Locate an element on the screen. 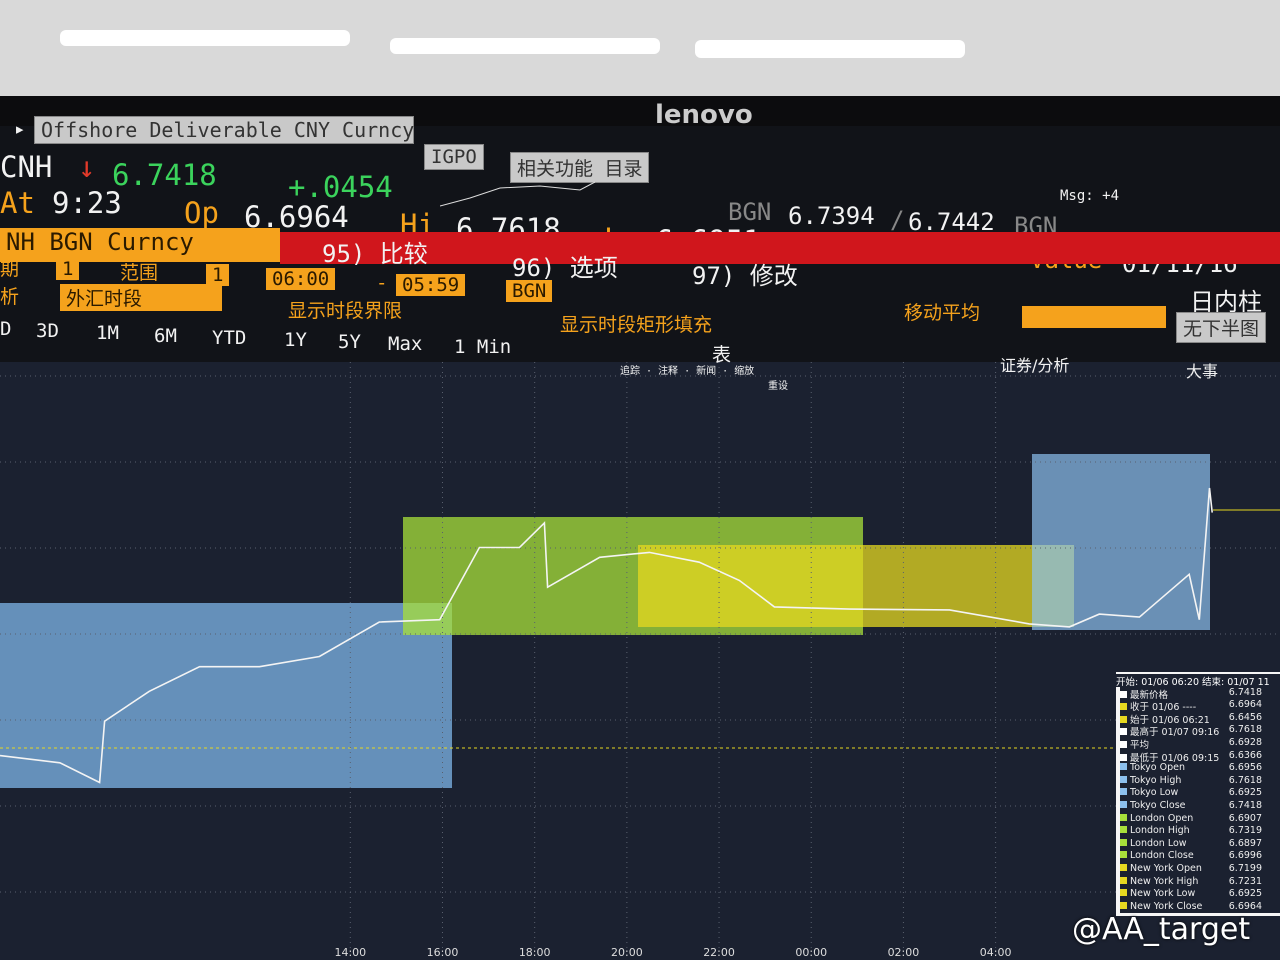 This screenshot has width=1280, height=960. legend-row: New York Low 6.6925 is located at coordinates (1200, 894).